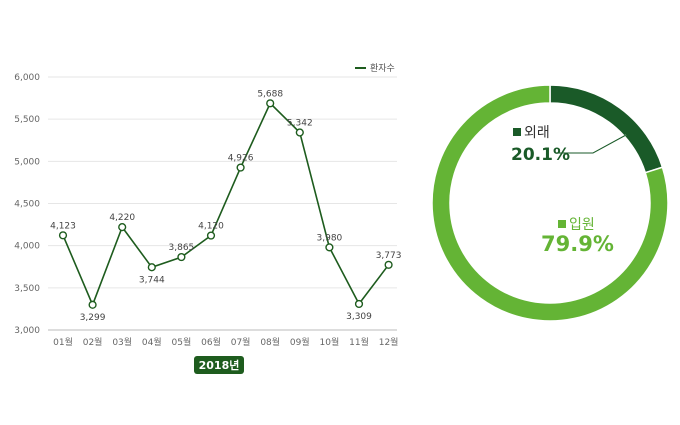 This screenshot has width=680, height=425. What do you see at coordinates (300, 342) in the screenshot?
I see `x-tick-label: 09월` at bounding box center [300, 342].